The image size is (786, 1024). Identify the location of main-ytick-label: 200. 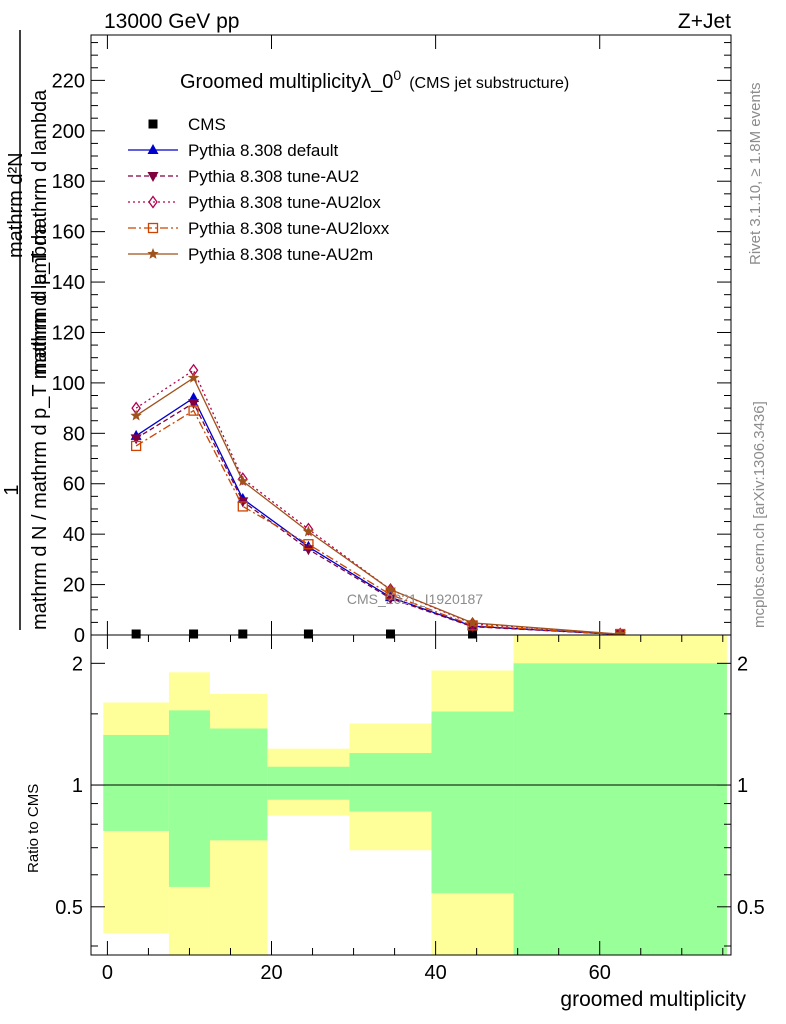
(68, 132).